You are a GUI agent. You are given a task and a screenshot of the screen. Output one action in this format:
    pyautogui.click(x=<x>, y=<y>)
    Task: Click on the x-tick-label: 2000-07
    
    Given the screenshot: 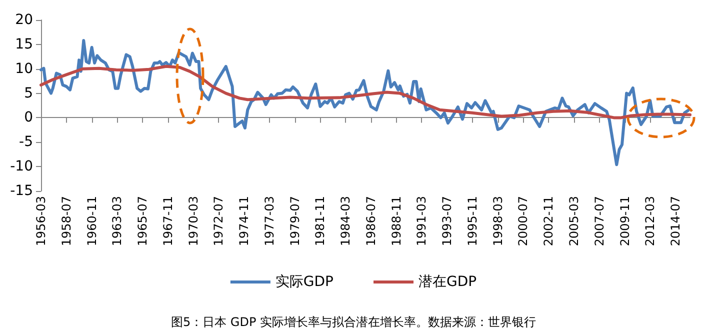 What is the action you would take?
    pyautogui.click(x=523, y=221)
    